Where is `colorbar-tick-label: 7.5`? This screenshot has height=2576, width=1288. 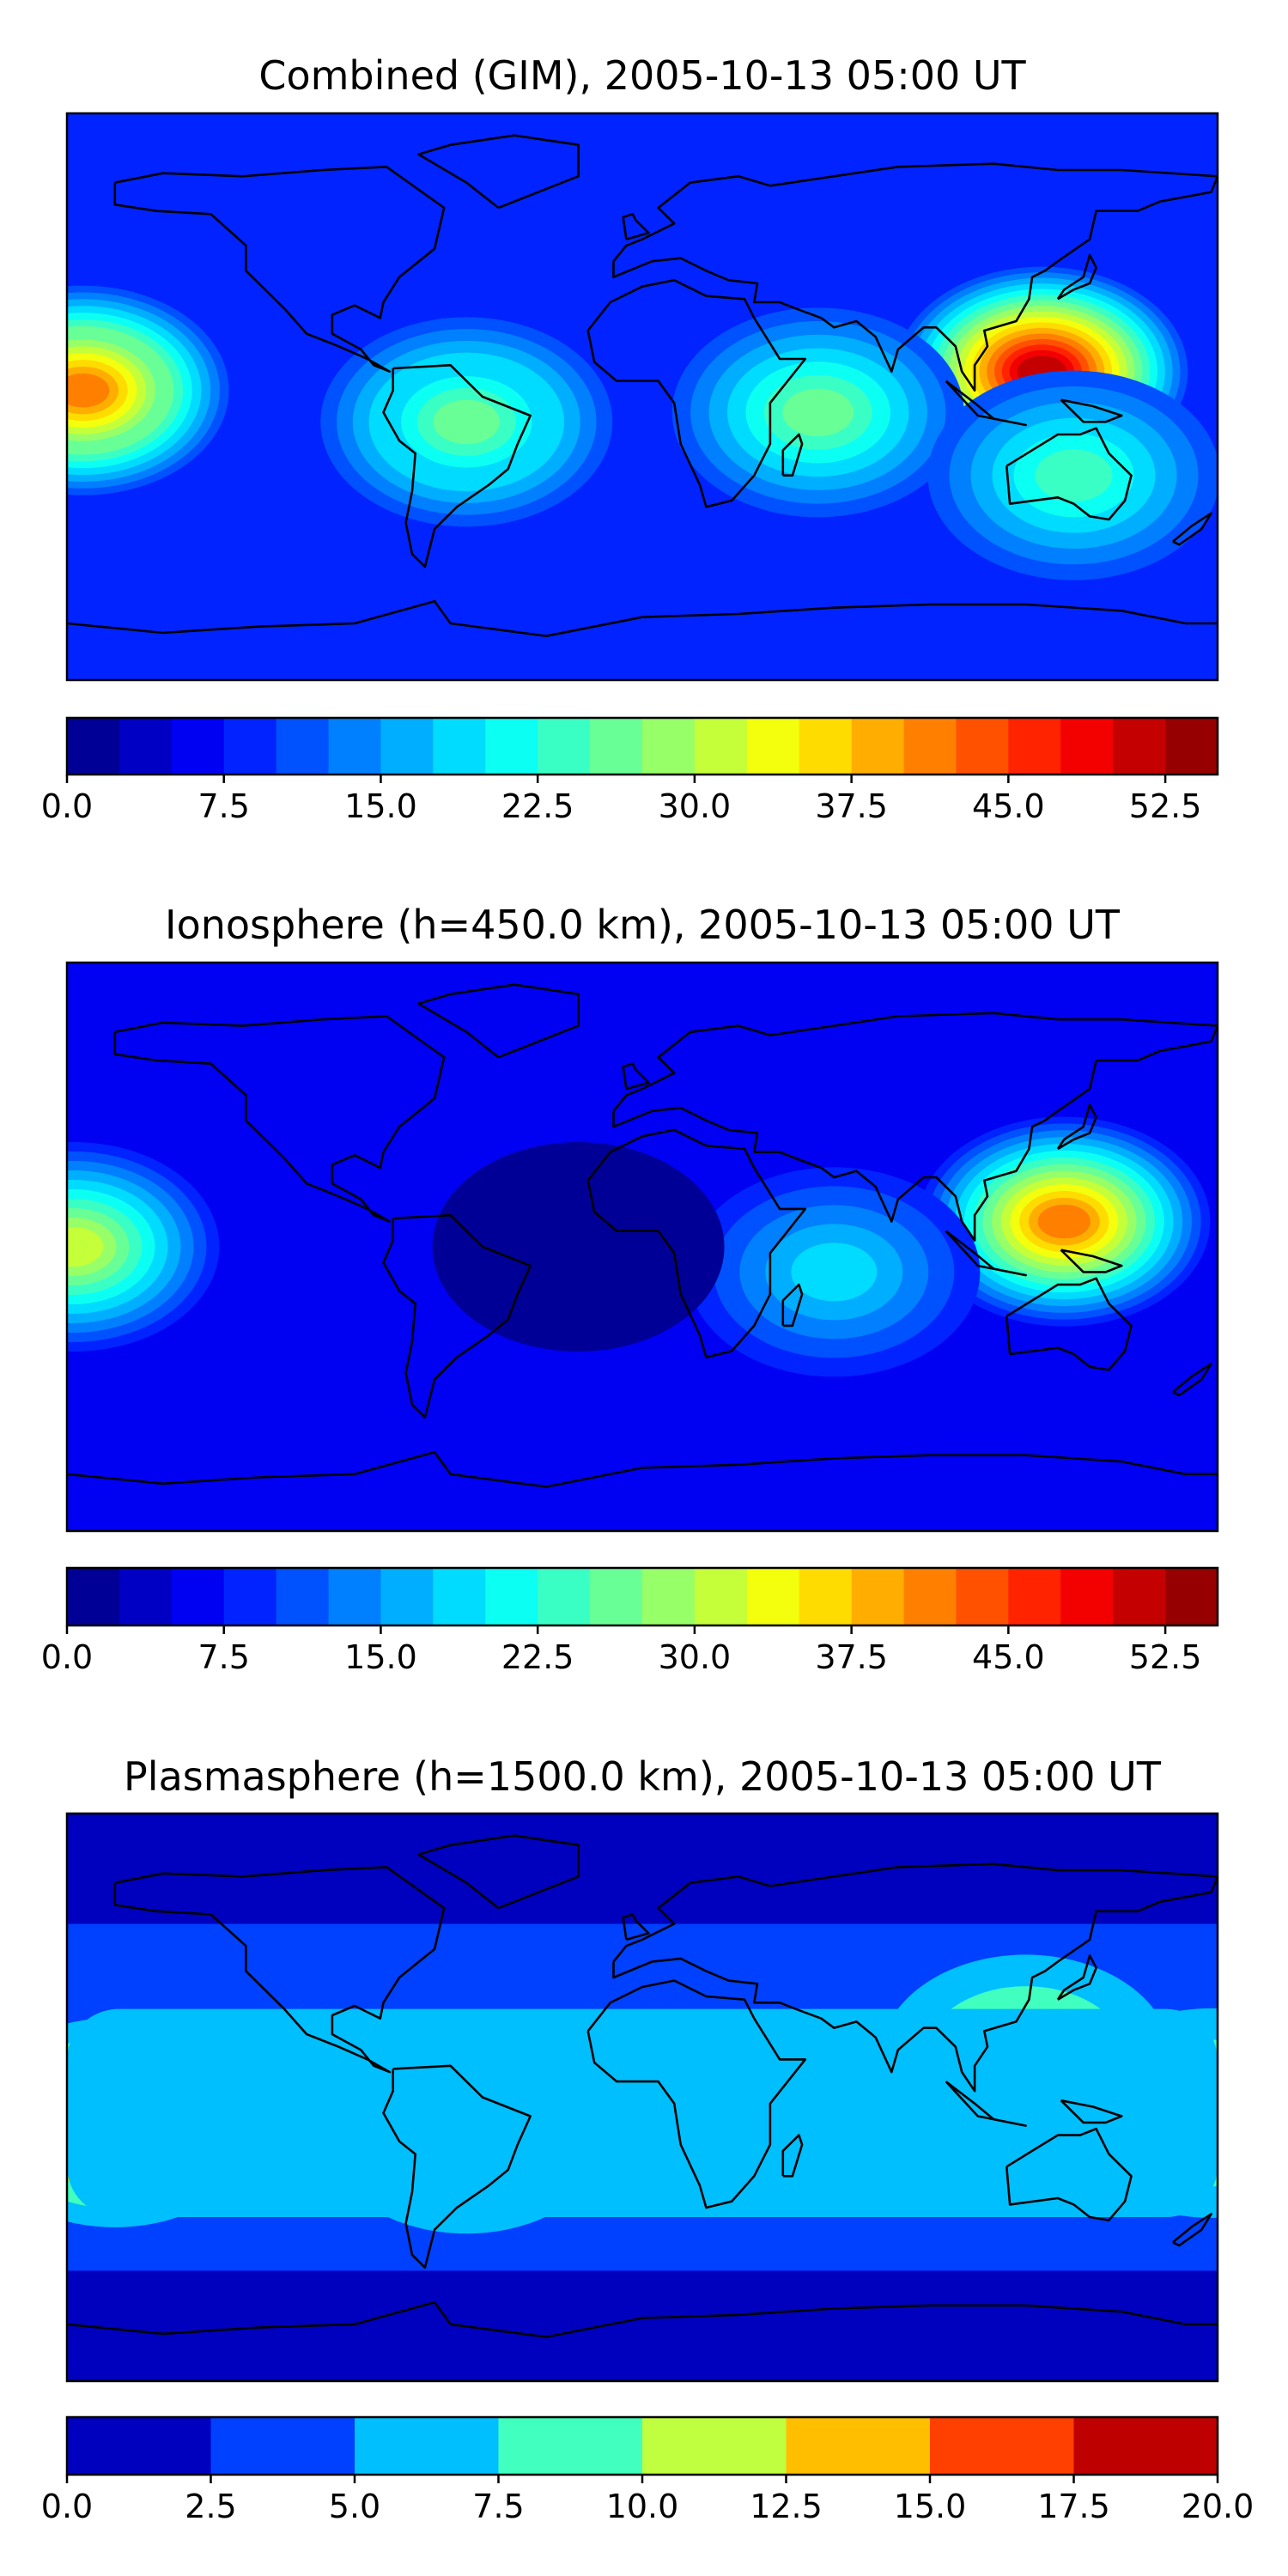 colorbar-tick-label: 7.5 is located at coordinates (224, 806).